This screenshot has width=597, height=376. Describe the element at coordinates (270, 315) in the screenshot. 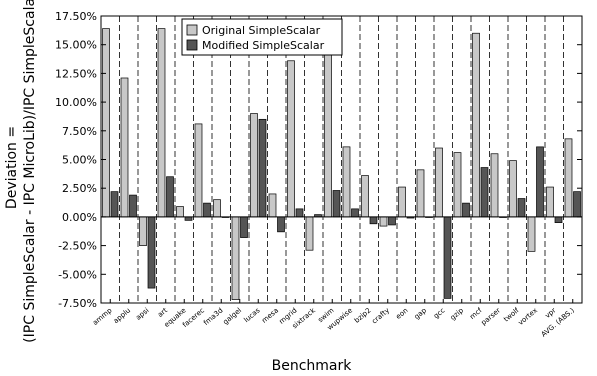

I see `x-tick-label: mesa` at that location.